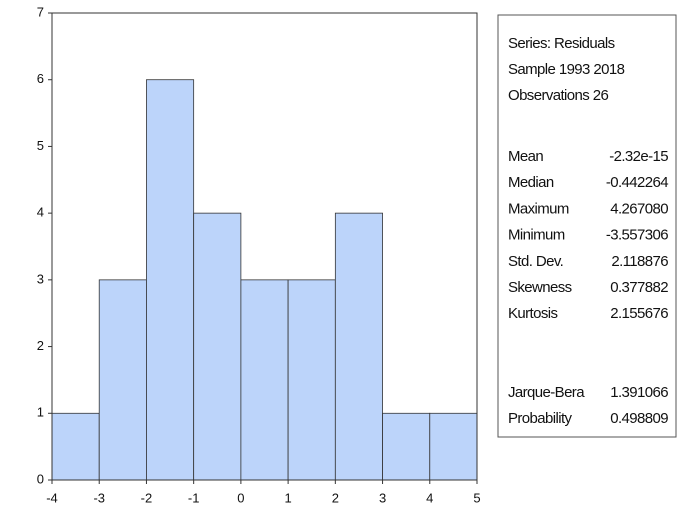 The width and height of the screenshot is (680, 511). Describe the element at coordinates (540, 287) in the screenshot. I see `stat-label: Skewness` at that location.